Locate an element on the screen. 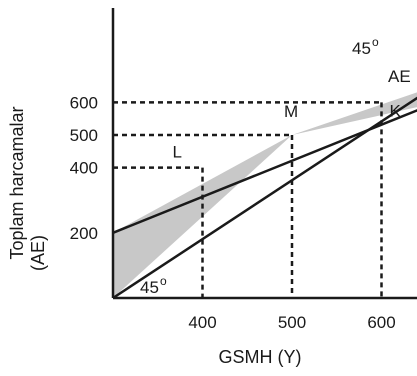  label-45-bottom-degree: o is located at coordinates (163, 281).